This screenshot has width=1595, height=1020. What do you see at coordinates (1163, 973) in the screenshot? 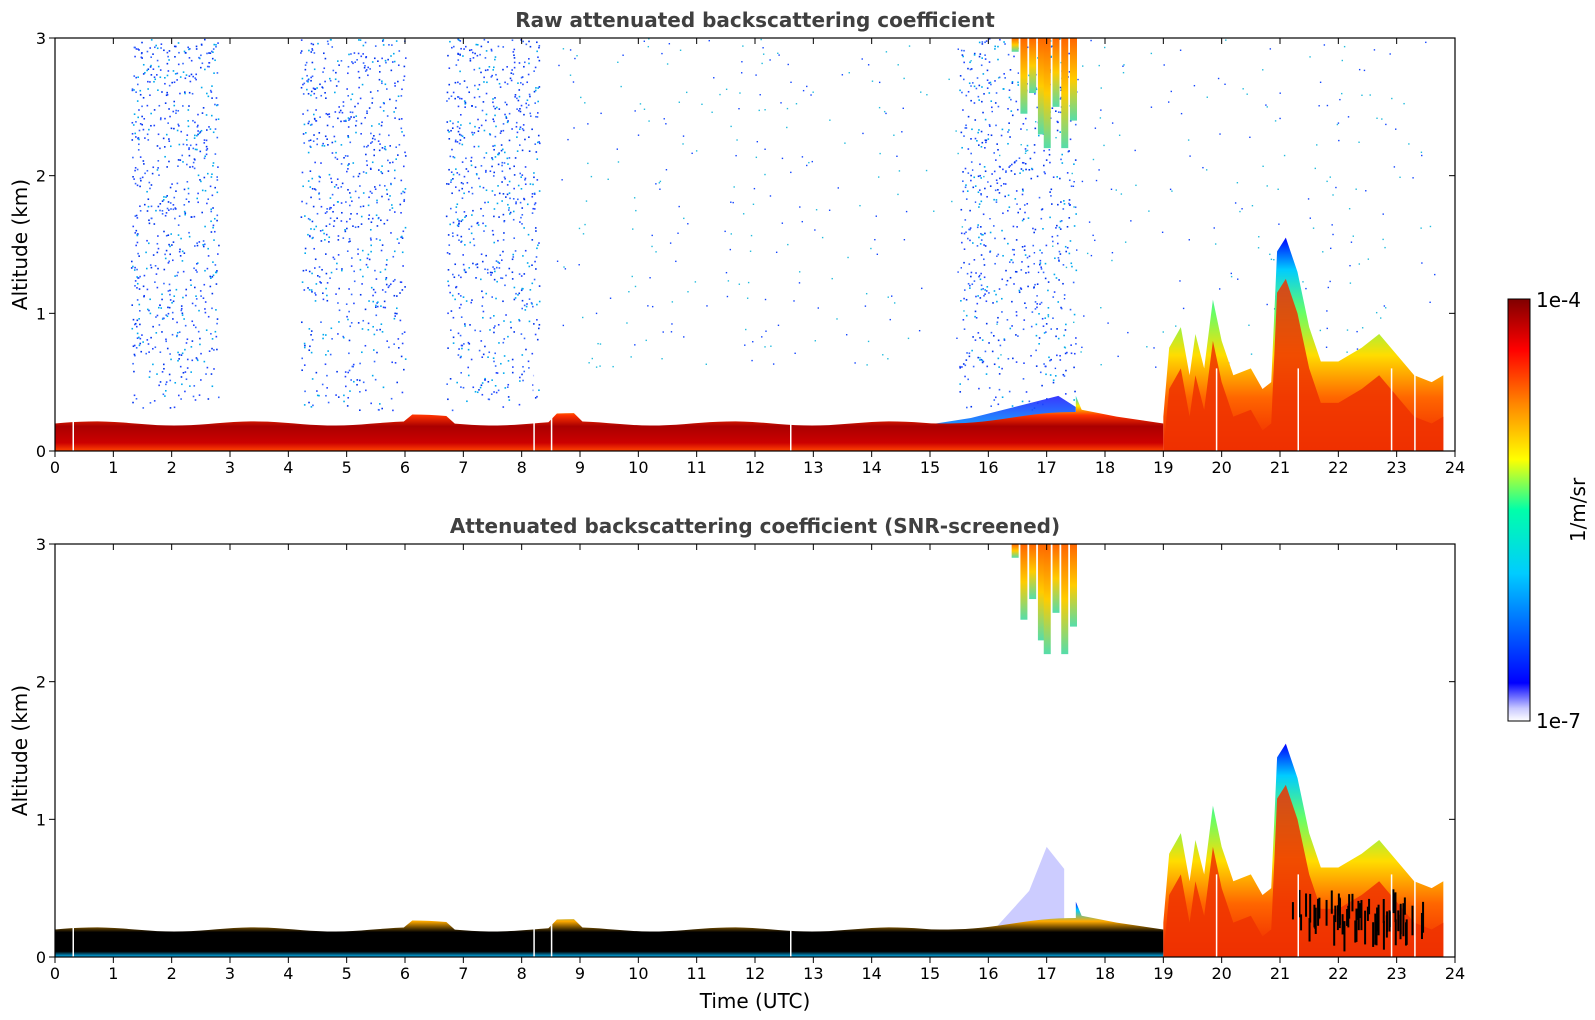
I see `x-tick-label: 19` at bounding box center [1163, 973].